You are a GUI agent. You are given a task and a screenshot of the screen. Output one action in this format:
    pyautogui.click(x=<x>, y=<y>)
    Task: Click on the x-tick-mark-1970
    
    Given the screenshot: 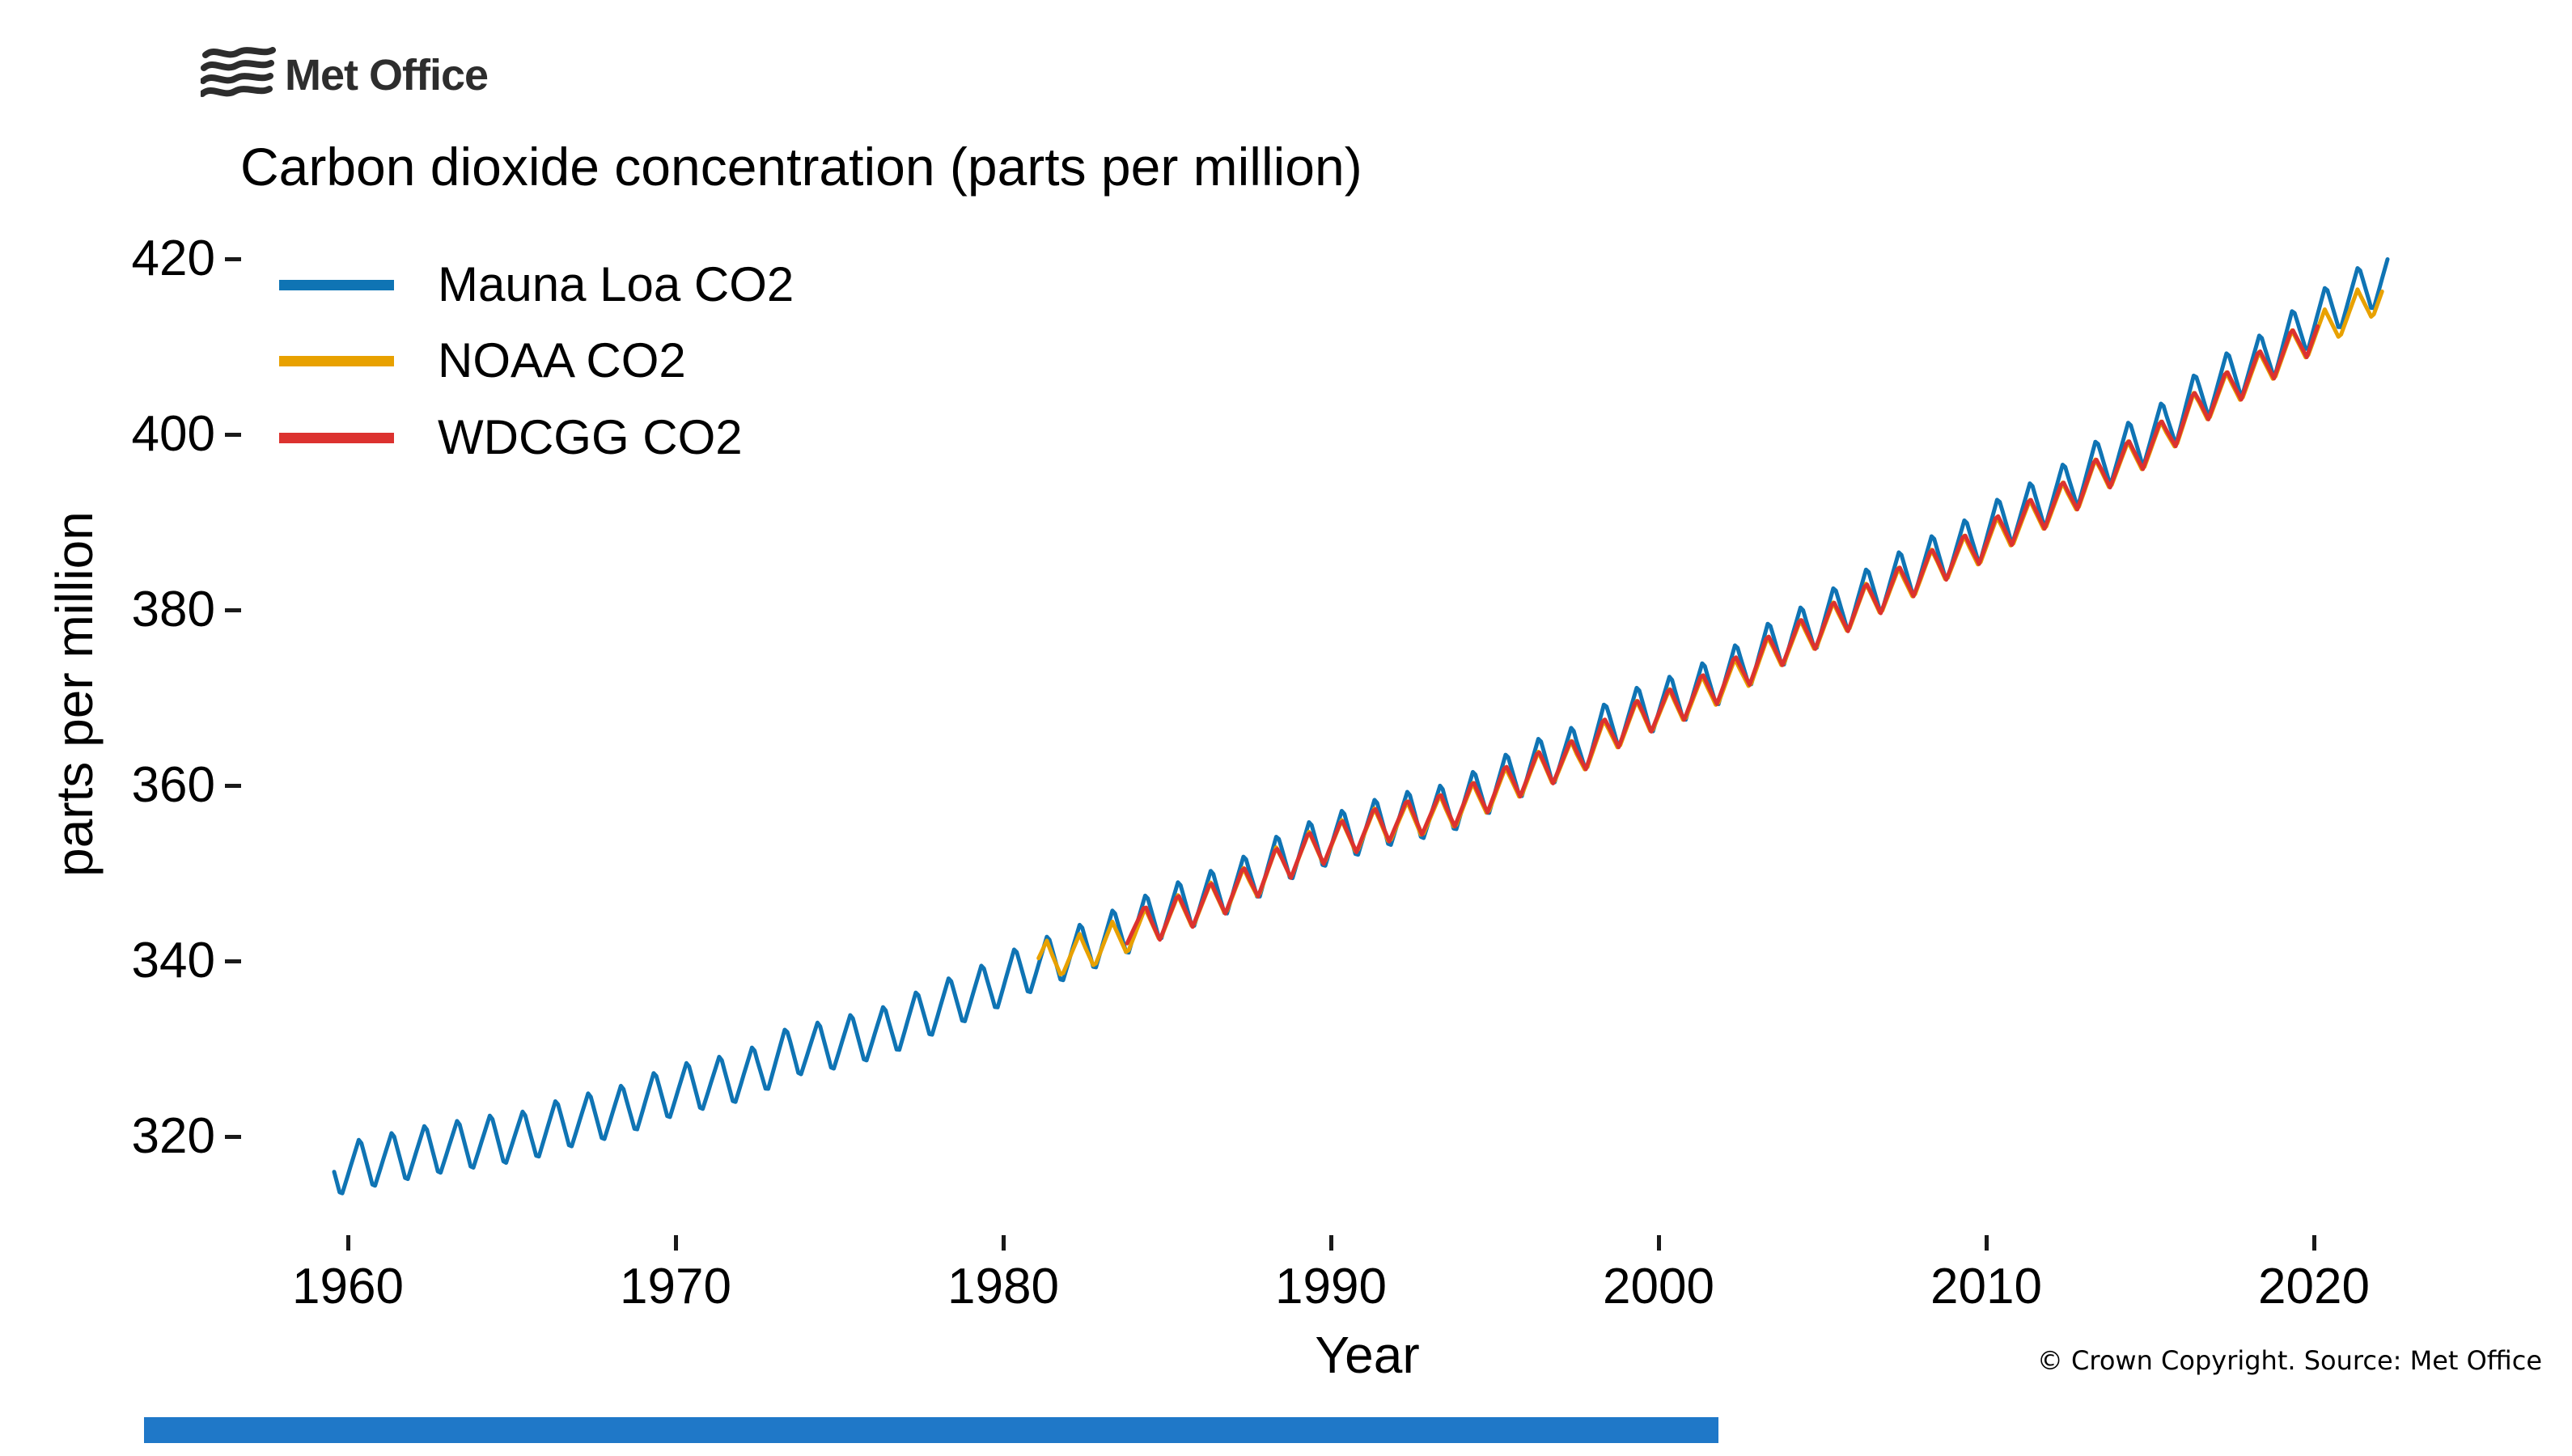 What is the action you would take?
    pyautogui.click(x=676, y=1243)
    